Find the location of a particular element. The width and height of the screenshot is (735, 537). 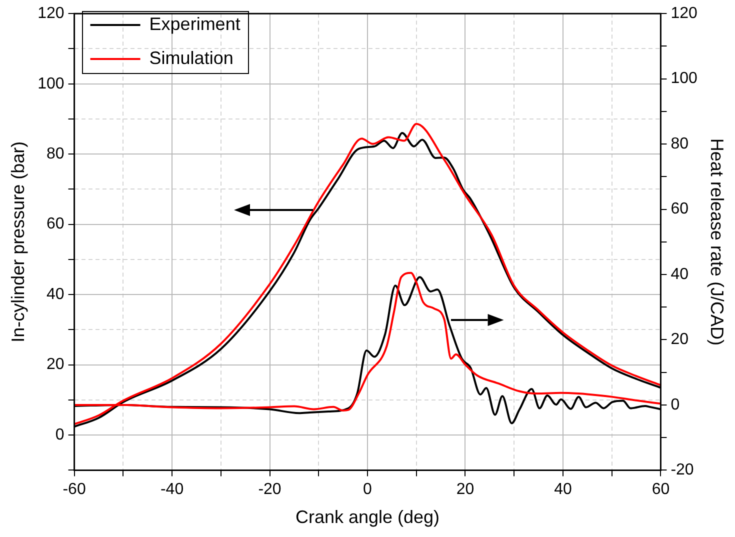

y-tick-label: 20 is located at coordinates (55, 365).